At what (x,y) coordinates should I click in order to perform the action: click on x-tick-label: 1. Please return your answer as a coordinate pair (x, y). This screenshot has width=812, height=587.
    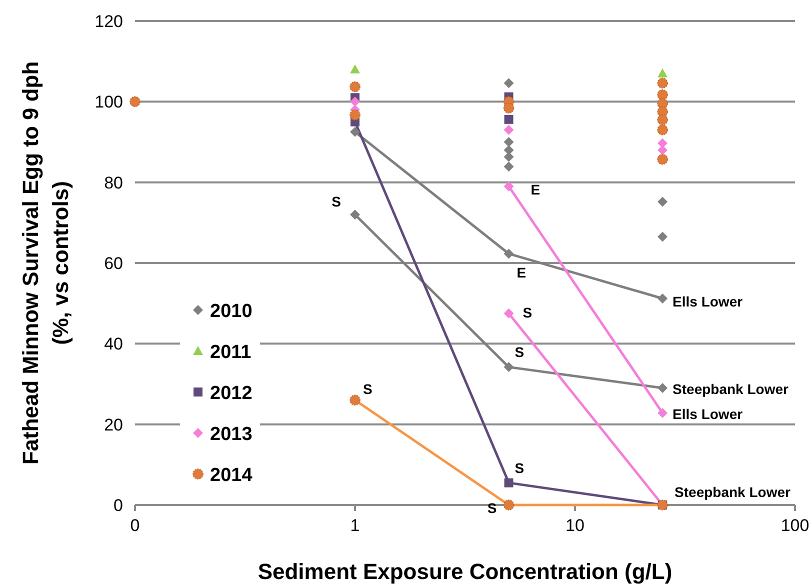
    Looking at the image, I should click on (355, 525).